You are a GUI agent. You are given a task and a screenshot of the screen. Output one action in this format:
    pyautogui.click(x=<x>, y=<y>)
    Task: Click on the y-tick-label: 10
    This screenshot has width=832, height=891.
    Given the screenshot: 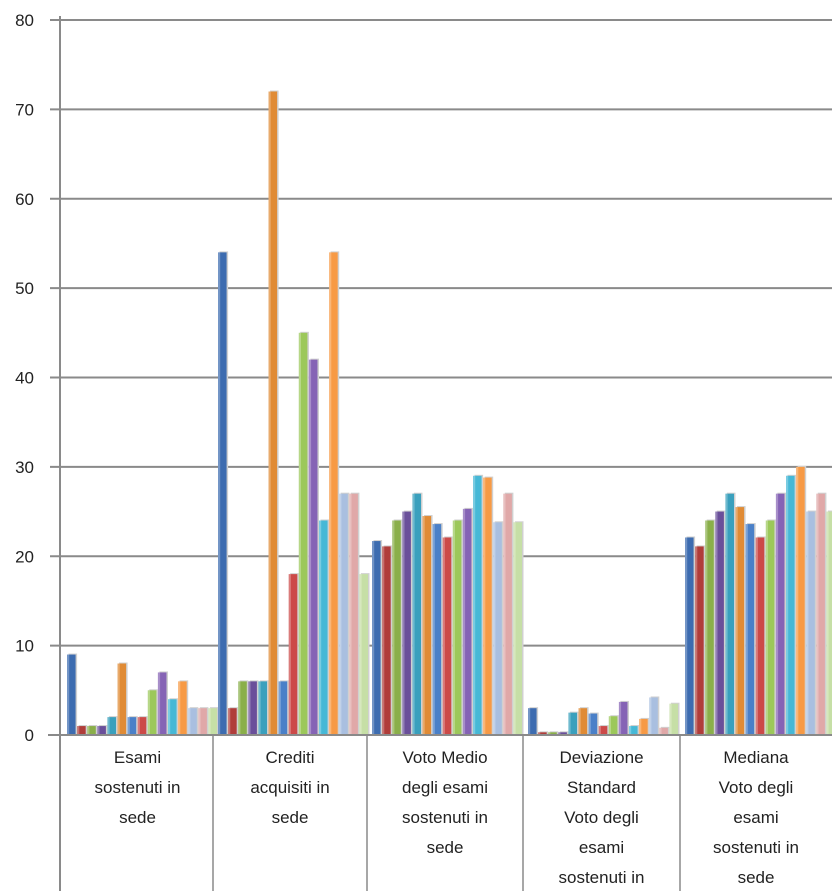 What is the action you would take?
    pyautogui.click(x=24, y=646)
    